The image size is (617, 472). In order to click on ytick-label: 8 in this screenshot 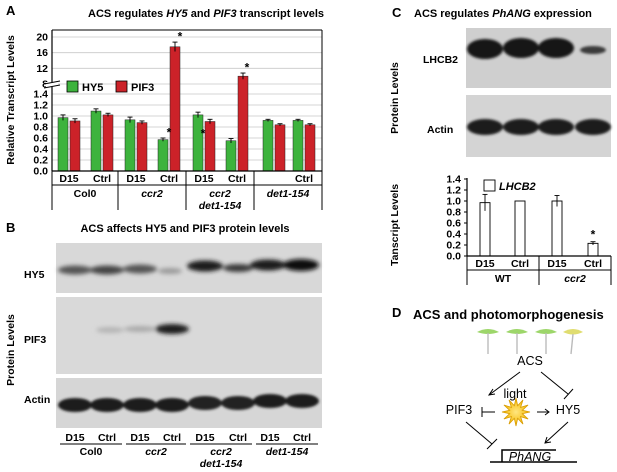, I will do `click(45, 85)`.